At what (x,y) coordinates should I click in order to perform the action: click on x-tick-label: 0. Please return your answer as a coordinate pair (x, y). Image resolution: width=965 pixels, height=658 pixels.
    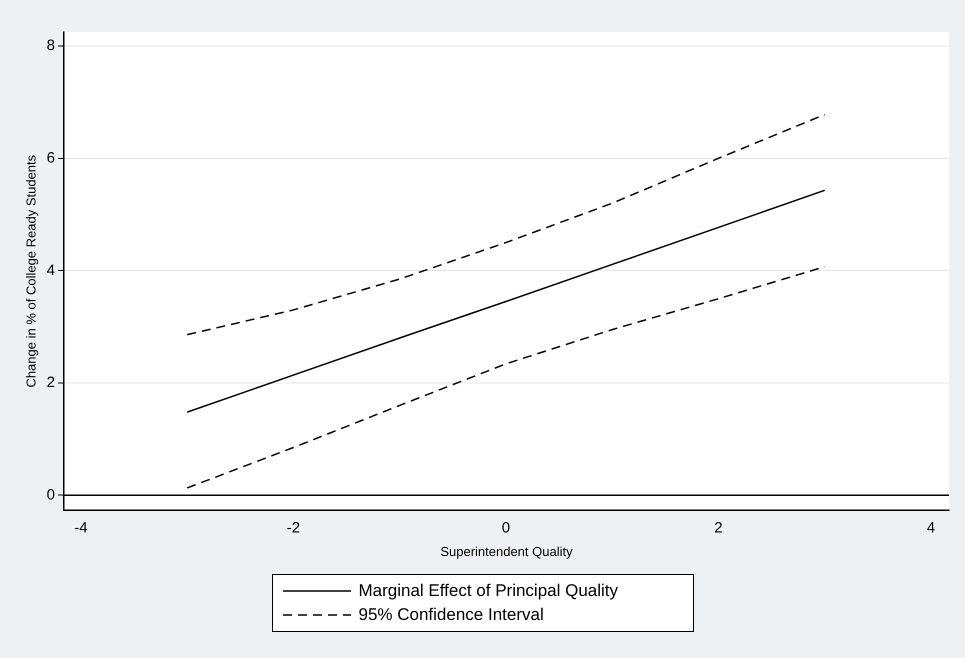
    Looking at the image, I should click on (506, 528).